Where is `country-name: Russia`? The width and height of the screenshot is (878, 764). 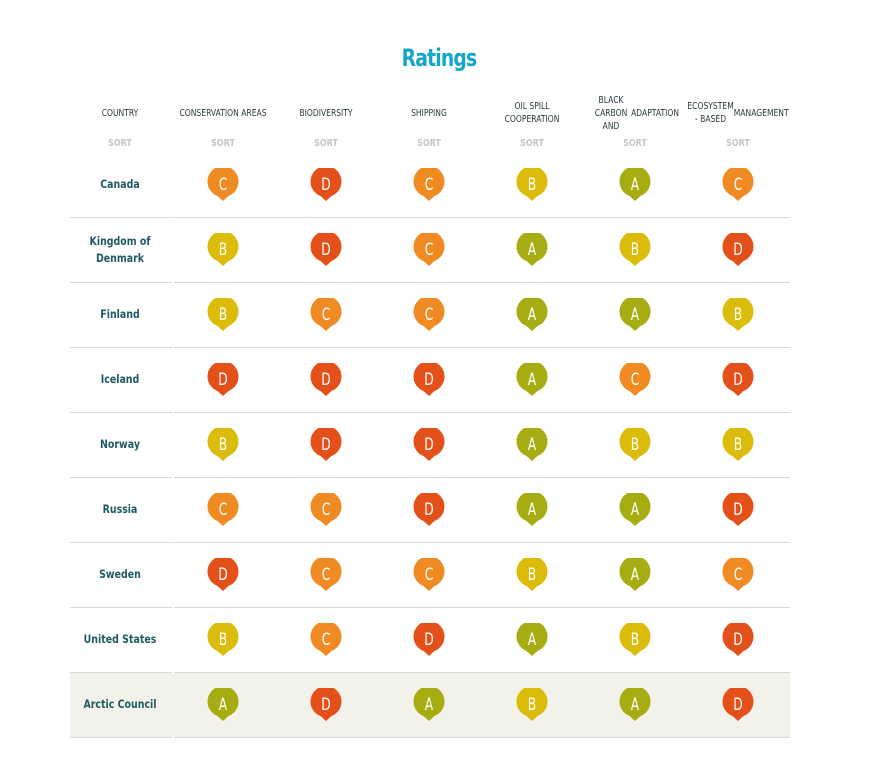 country-name: Russia is located at coordinates (120, 509).